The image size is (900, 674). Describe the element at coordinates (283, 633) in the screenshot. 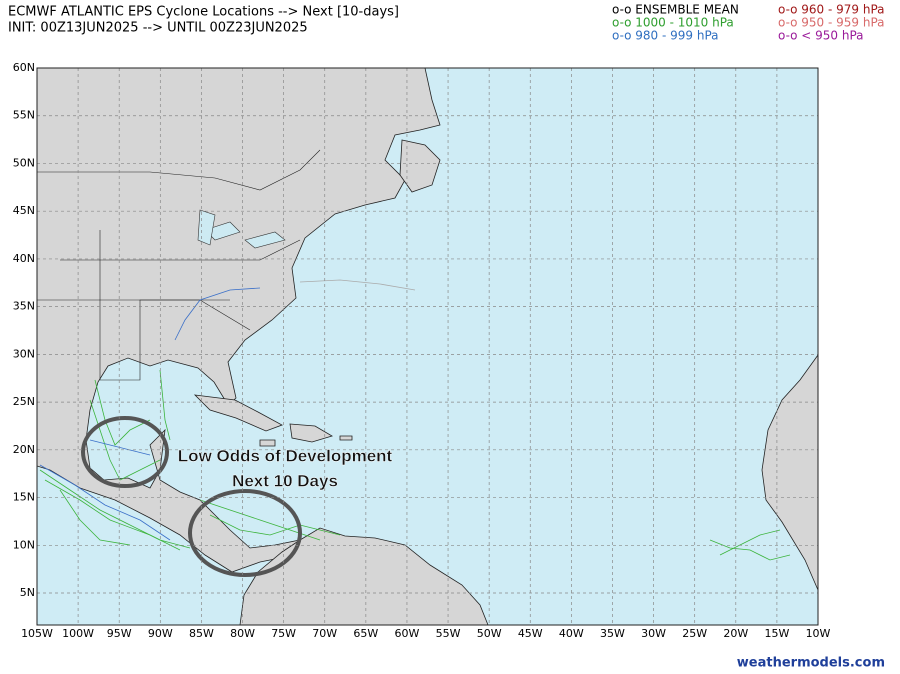

I see `lon-tick-label: 75W` at that location.